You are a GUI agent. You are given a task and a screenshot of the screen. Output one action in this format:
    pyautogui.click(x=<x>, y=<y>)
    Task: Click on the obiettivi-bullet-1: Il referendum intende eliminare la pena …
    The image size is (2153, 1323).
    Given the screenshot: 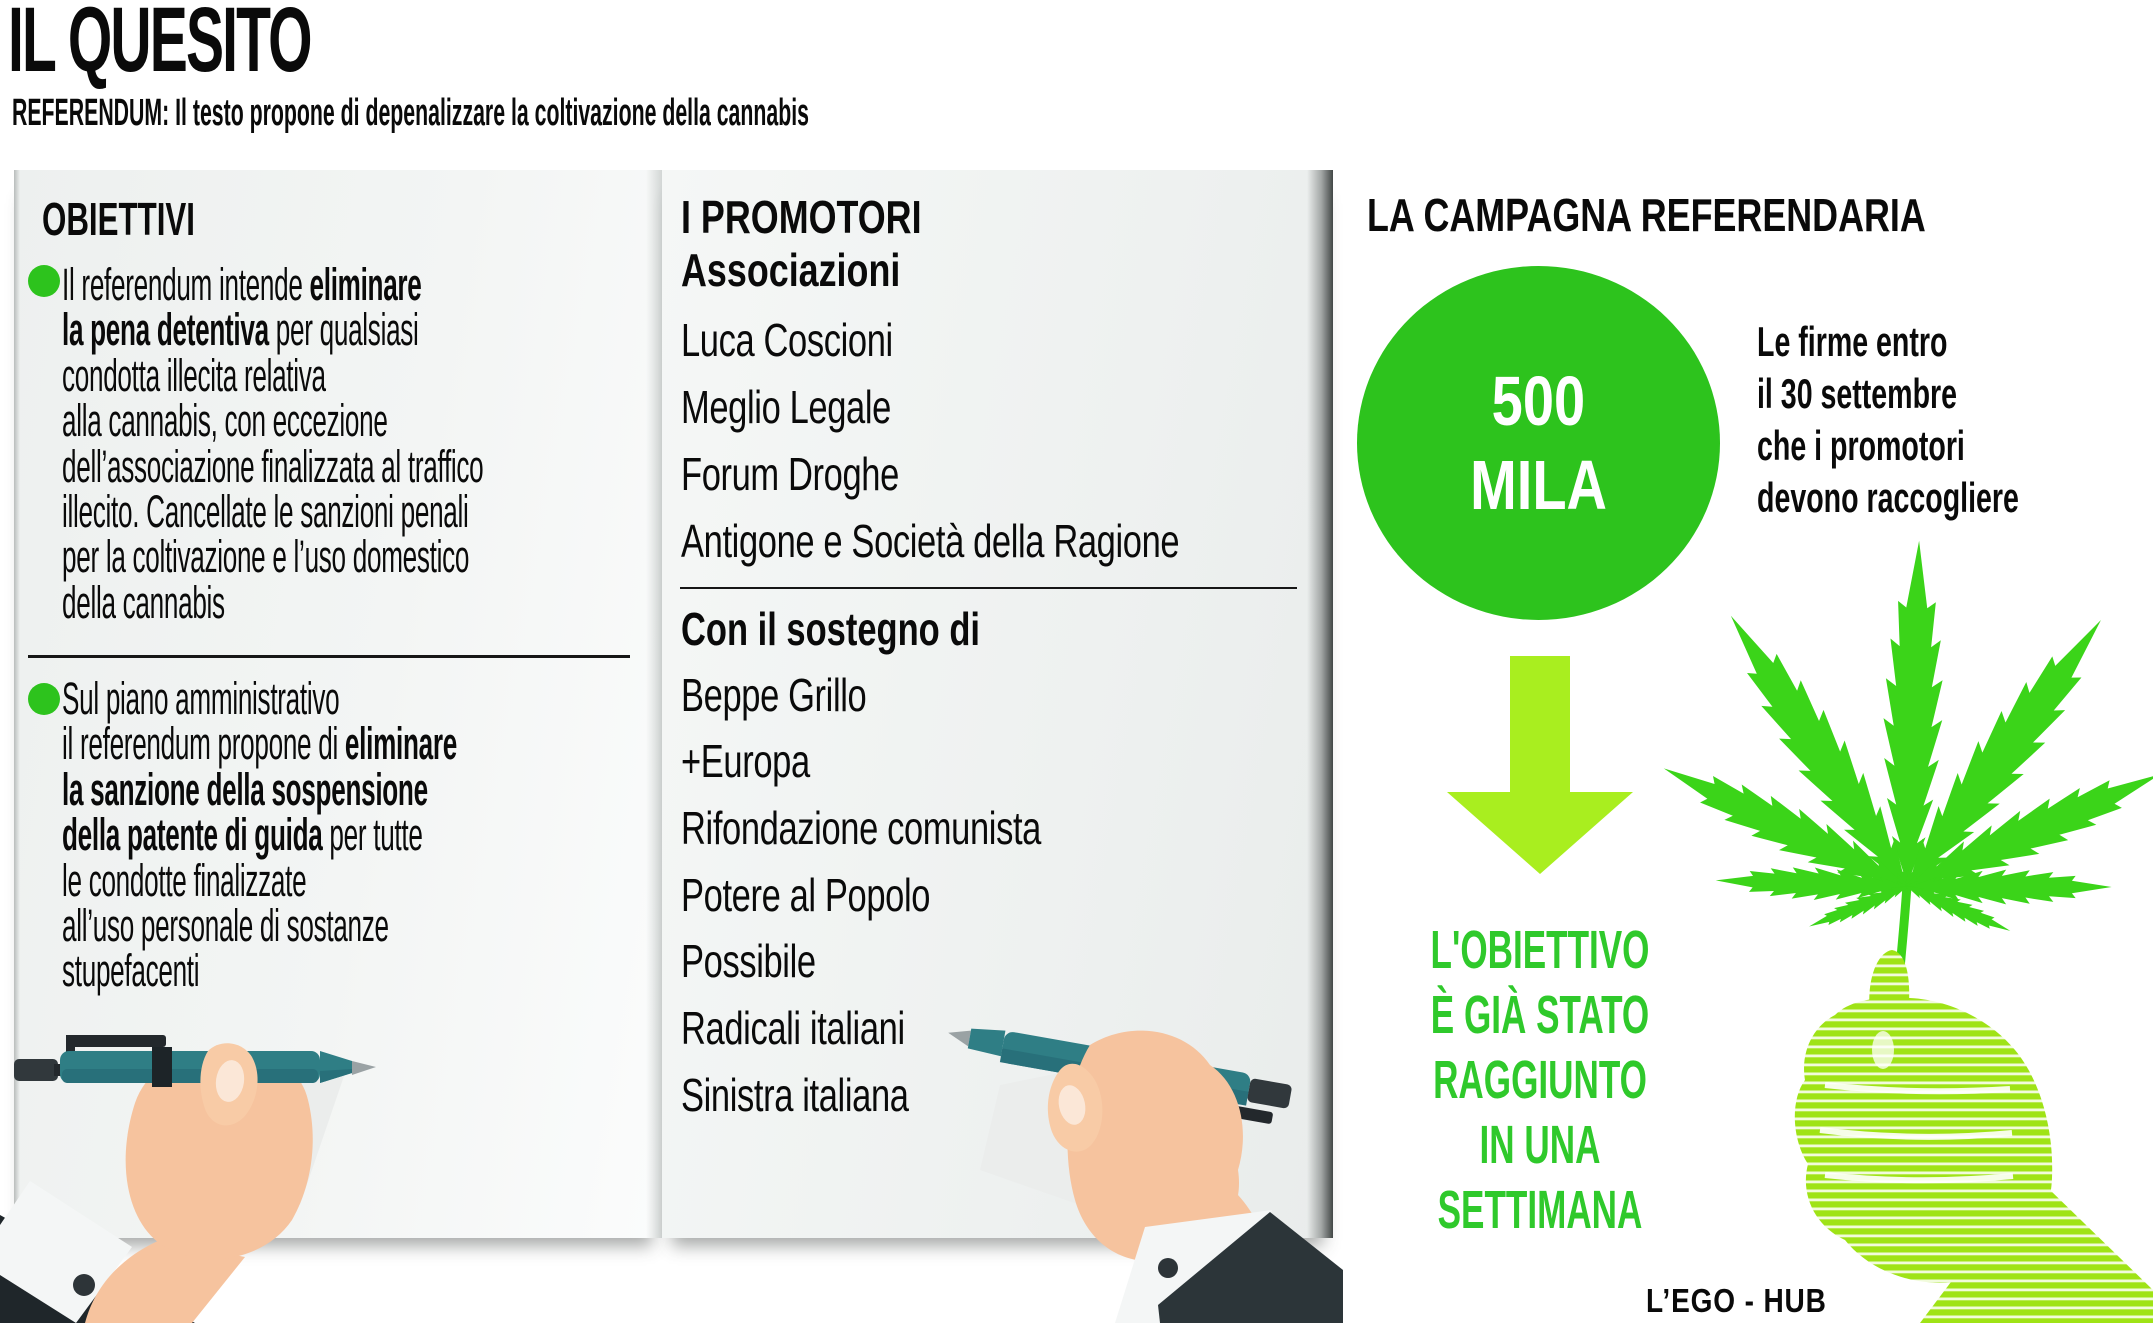 What is the action you would take?
    pyautogui.click(x=273, y=443)
    